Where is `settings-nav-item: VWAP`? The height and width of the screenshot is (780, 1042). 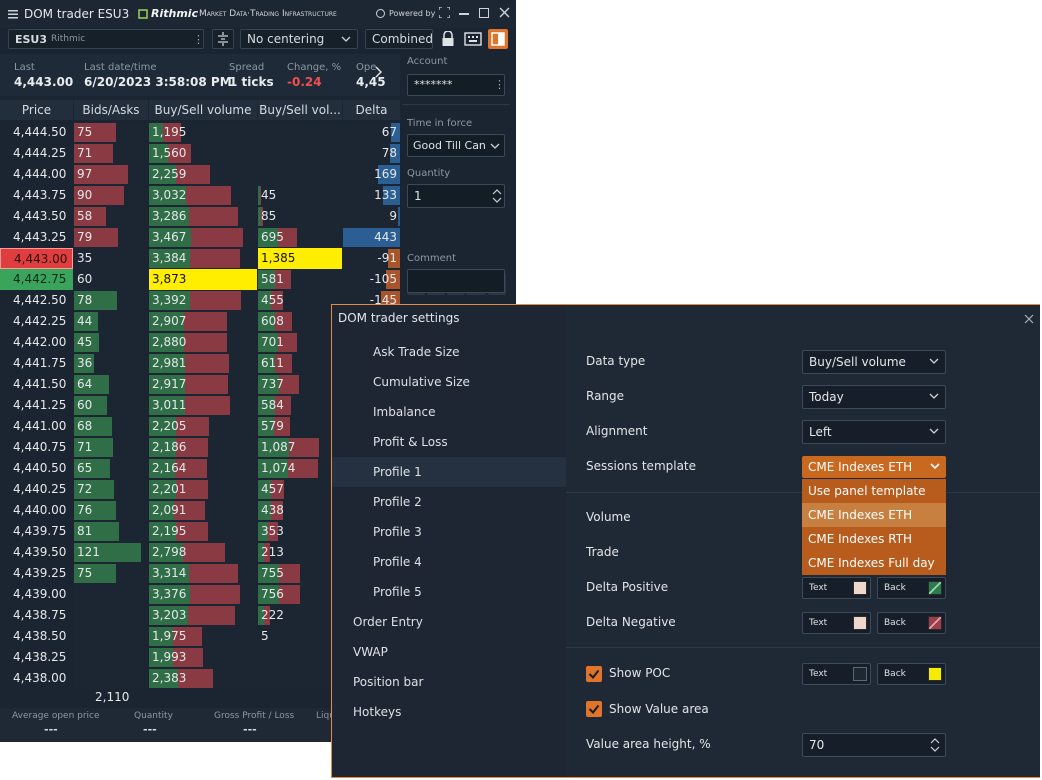 settings-nav-item: VWAP is located at coordinates (370, 652).